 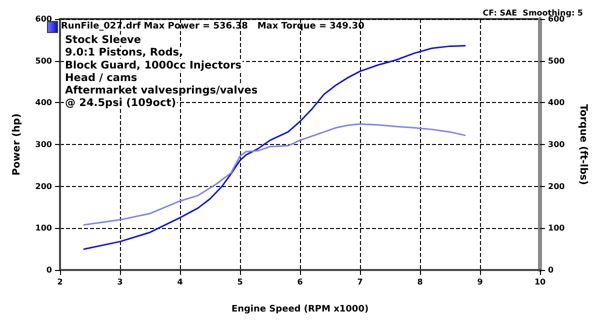 I want to click on x-tick-label: 9, so click(x=480, y=282).